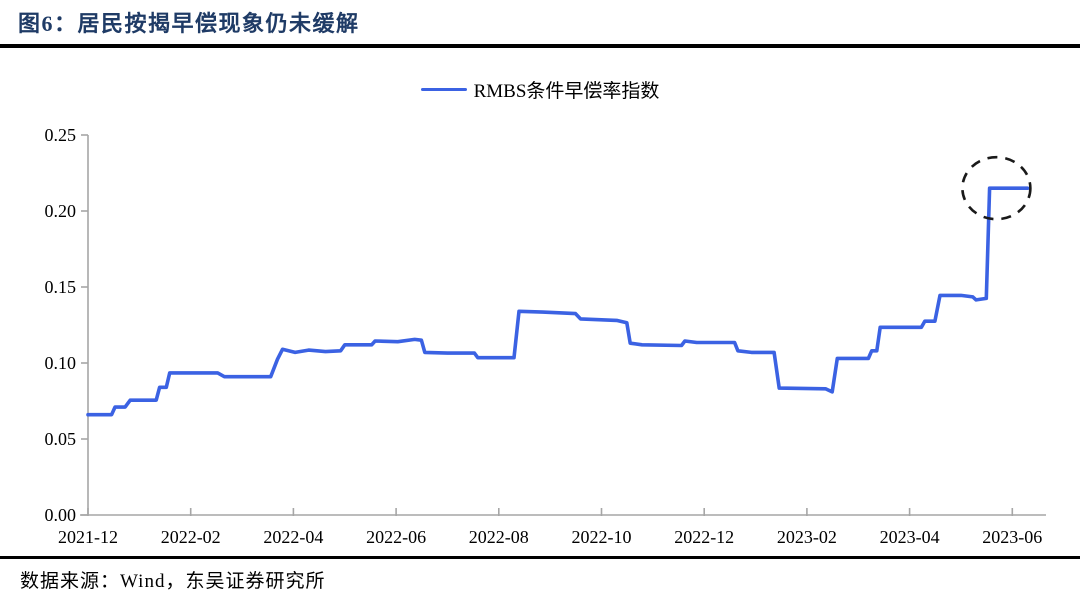 This screenshot has height=603, width=1080. Describe the element at coordinates (61, 515) in the screenshot. I see `y-tick-label: 0.00` at that location.